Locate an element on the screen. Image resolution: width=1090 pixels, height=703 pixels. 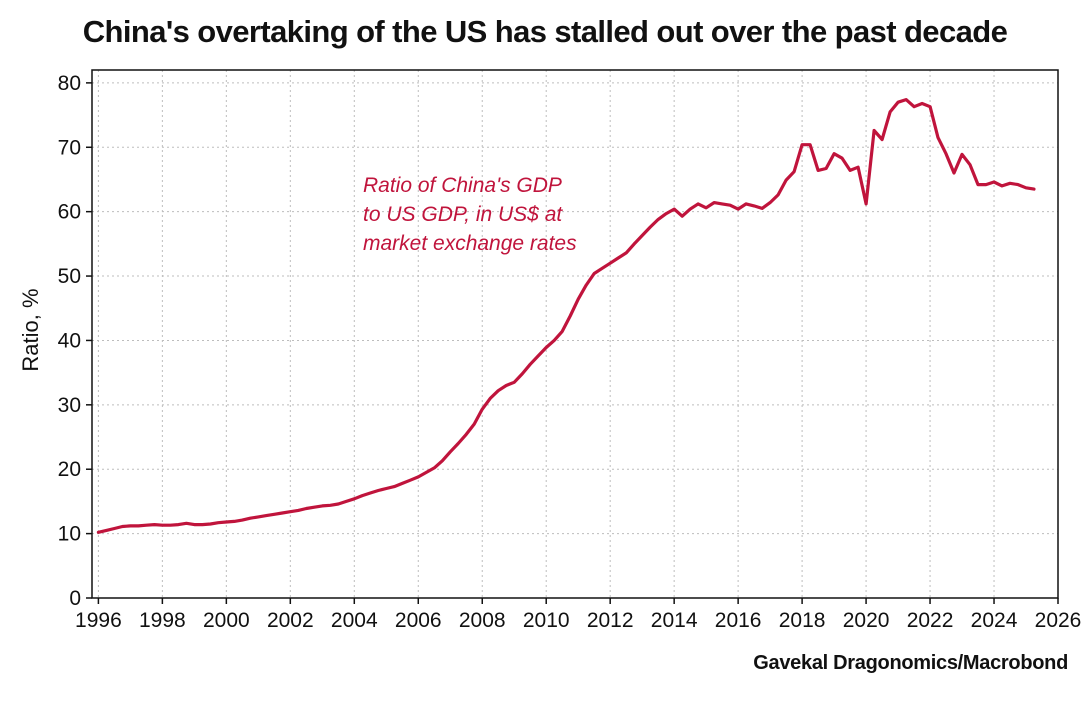
x-tick-label: 2010 is located at coordinates (546, 620).